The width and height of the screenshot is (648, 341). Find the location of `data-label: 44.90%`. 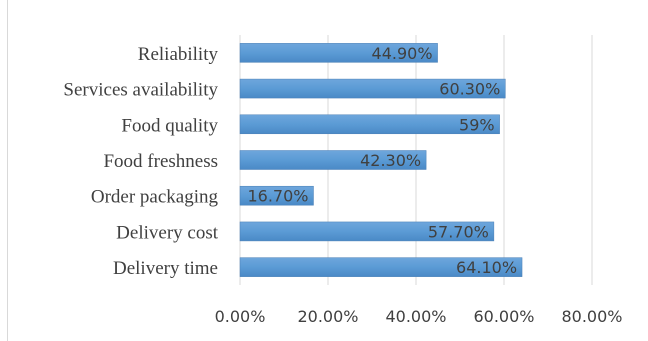

data-label: 44.90% is located at coordinates (402, 53).